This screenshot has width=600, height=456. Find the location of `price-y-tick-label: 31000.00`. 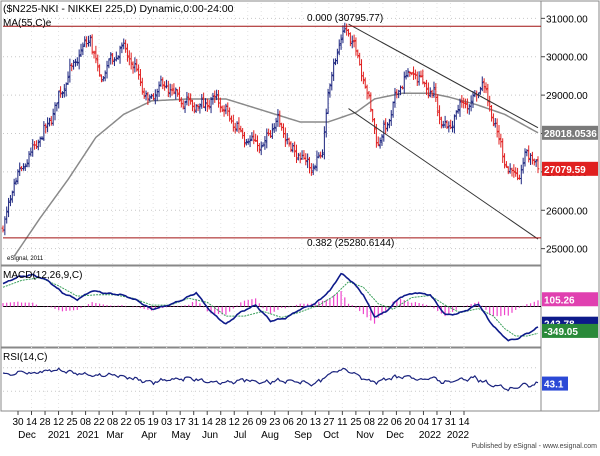

price-y-tick-label: 31000.00 is located at coordinates (567, 19).